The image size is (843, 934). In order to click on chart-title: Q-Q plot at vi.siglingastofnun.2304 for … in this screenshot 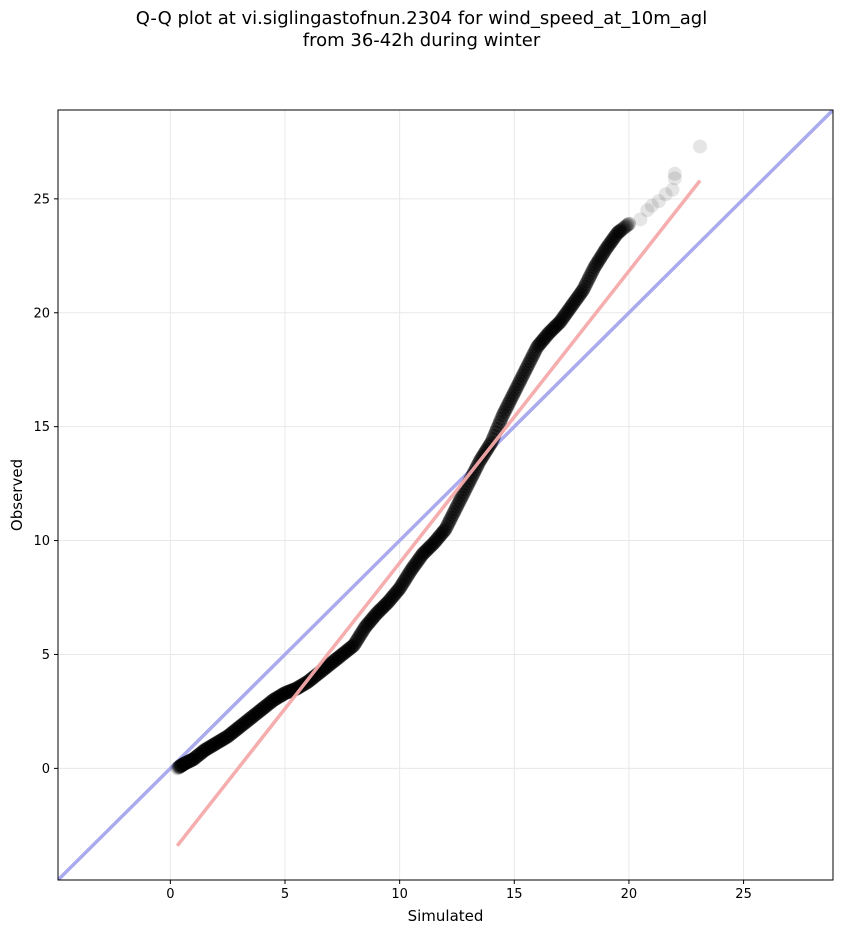, I will do `click(421, 30)`.